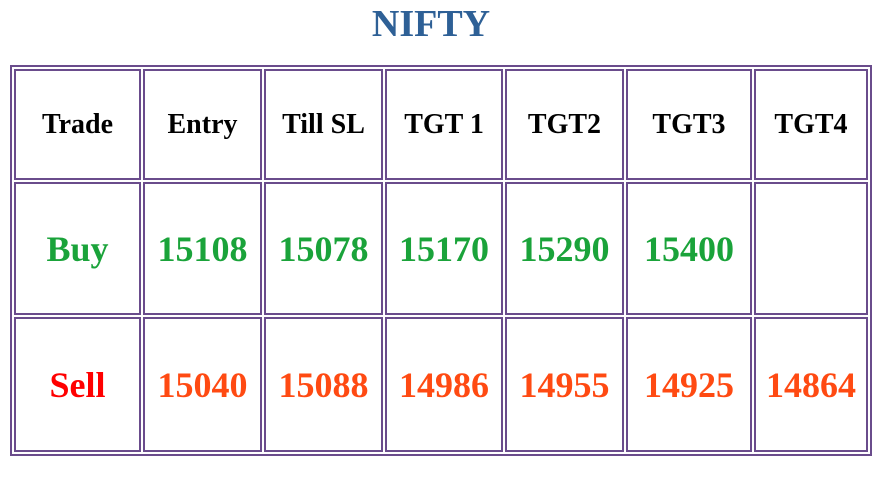 This screenshot has height=488, width=875. What do you see at coordinates (202, 384) in the screenshot?
I see `price-cell: 15040` at bounding box center [202, 384].